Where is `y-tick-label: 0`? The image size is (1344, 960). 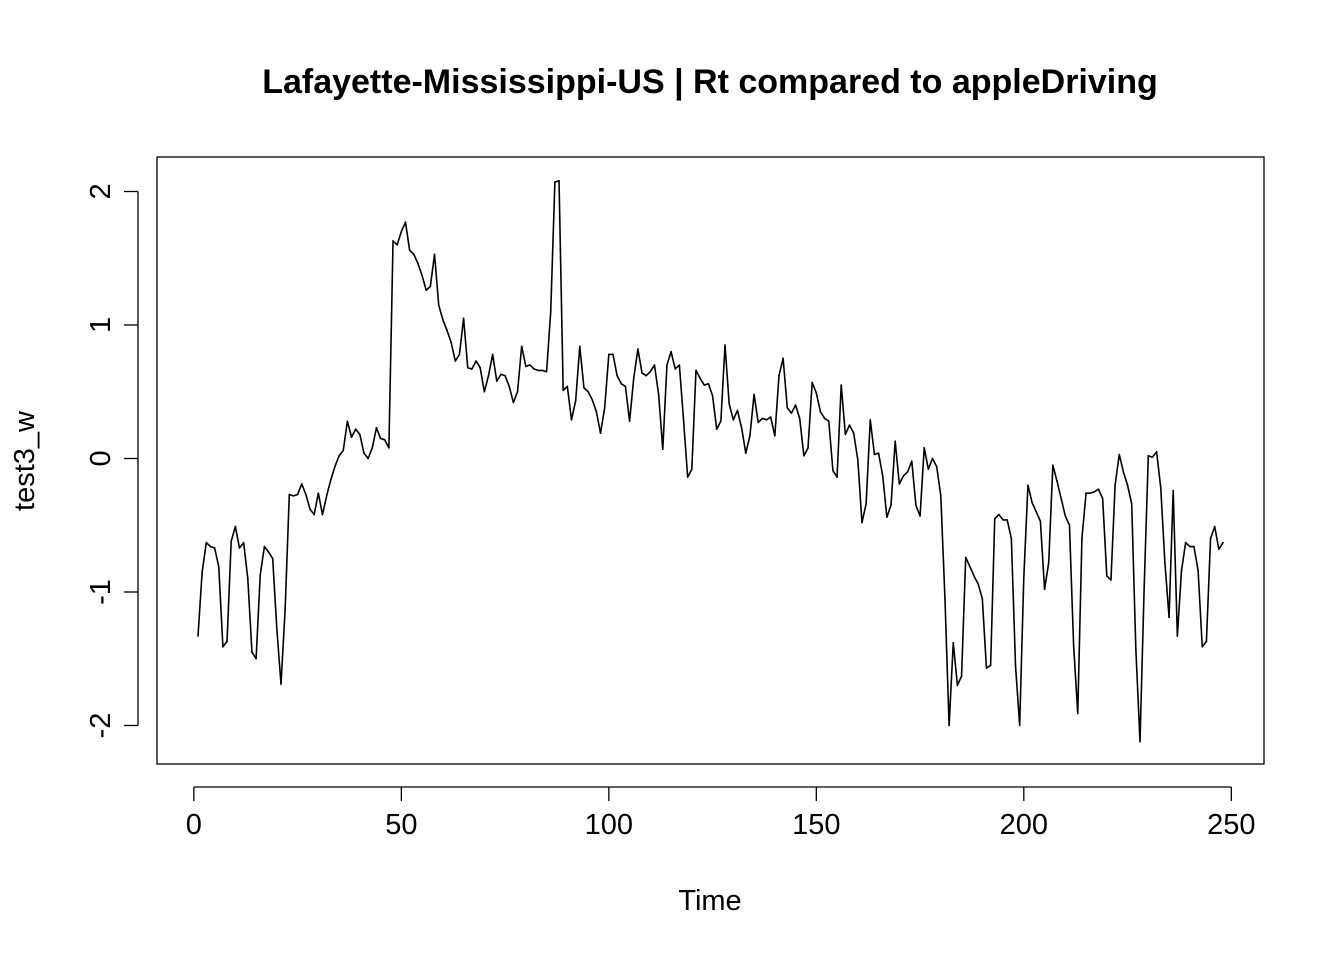
y-tick-label: 0 is located at coordinates (101, 458).